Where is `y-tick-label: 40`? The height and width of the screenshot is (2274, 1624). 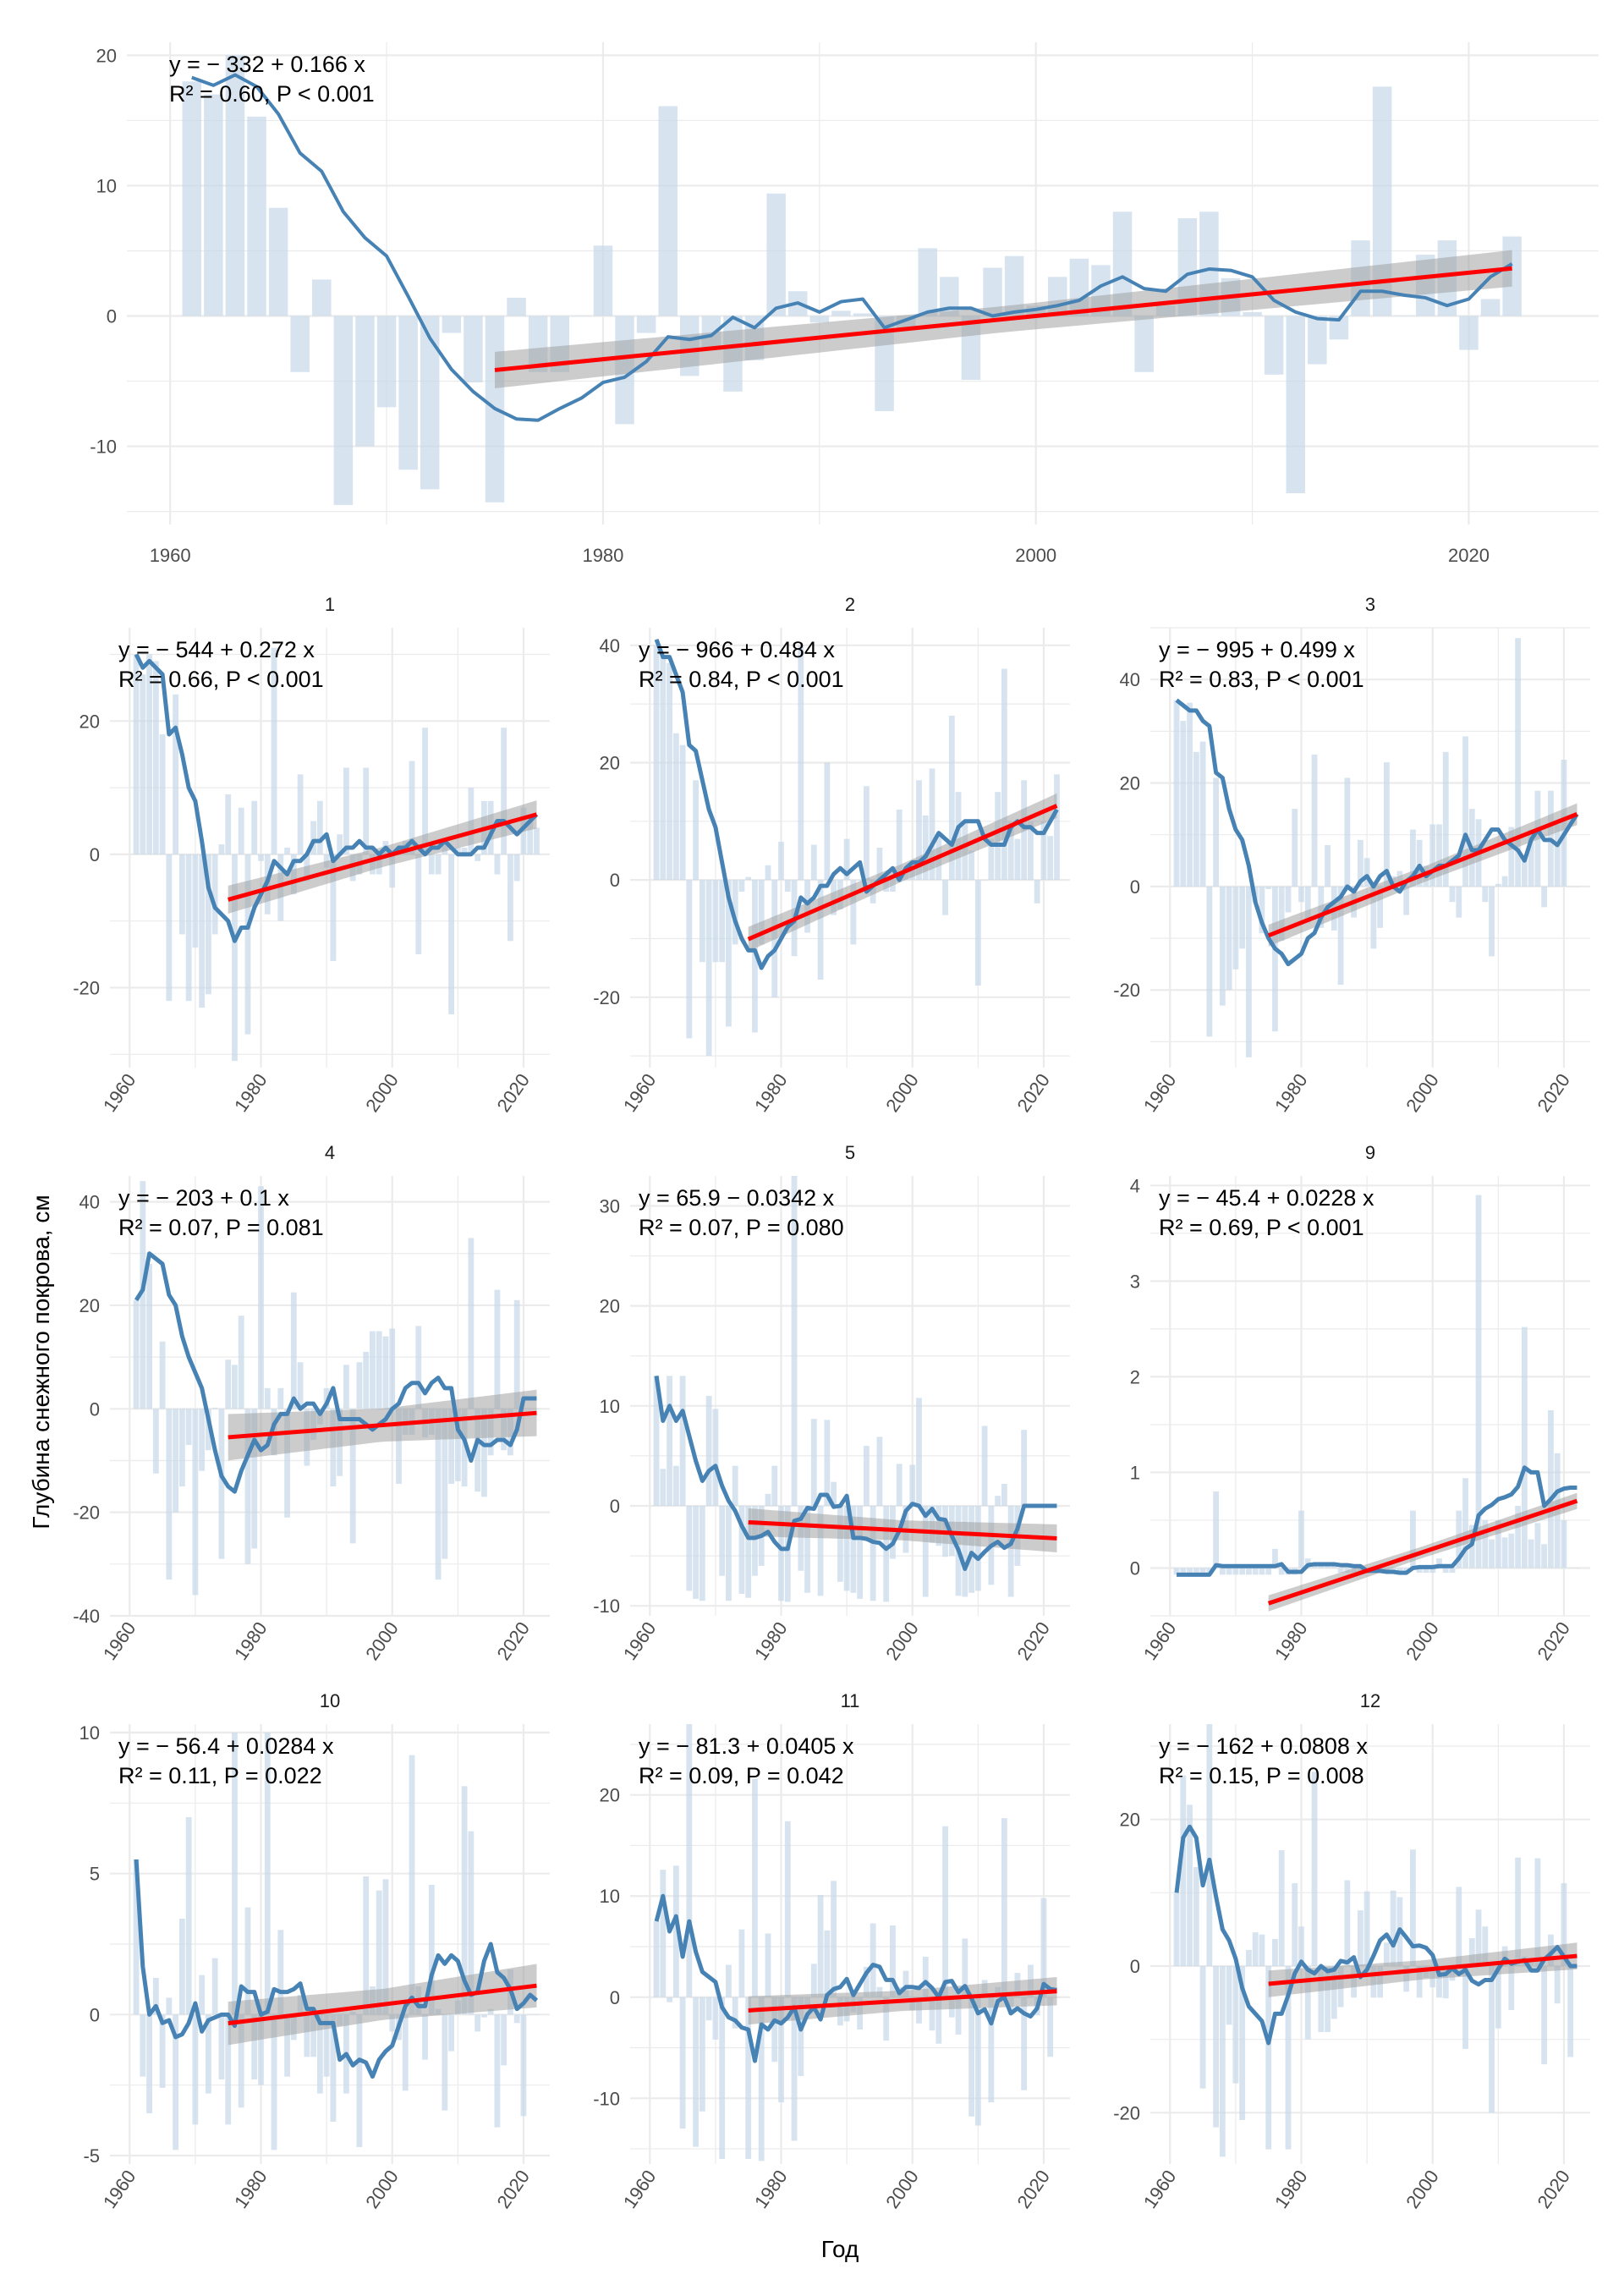 y-tick-label: 40 is located at coordinates (90, 1203).